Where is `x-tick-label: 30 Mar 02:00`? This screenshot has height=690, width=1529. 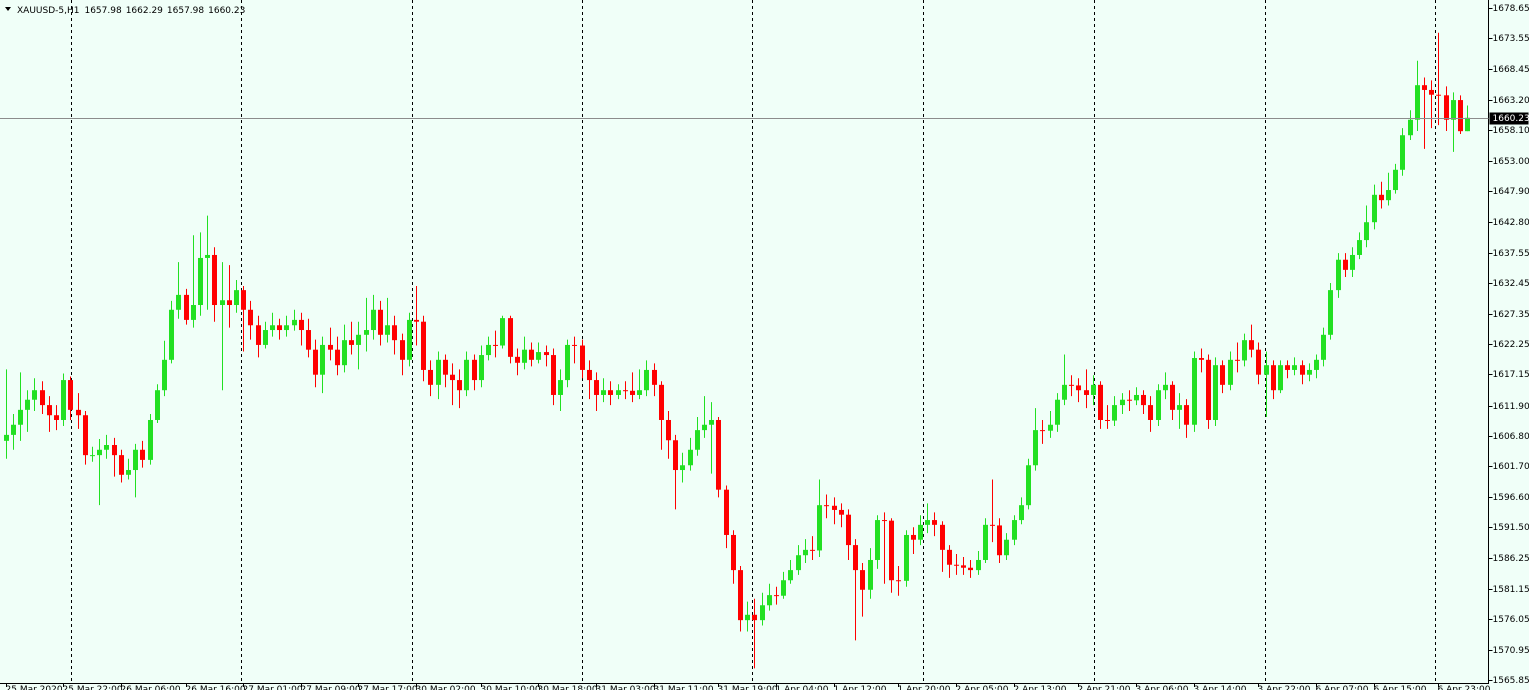 x-tick-label: 30 Mar 02:00 is located at coordinates (446, 687).